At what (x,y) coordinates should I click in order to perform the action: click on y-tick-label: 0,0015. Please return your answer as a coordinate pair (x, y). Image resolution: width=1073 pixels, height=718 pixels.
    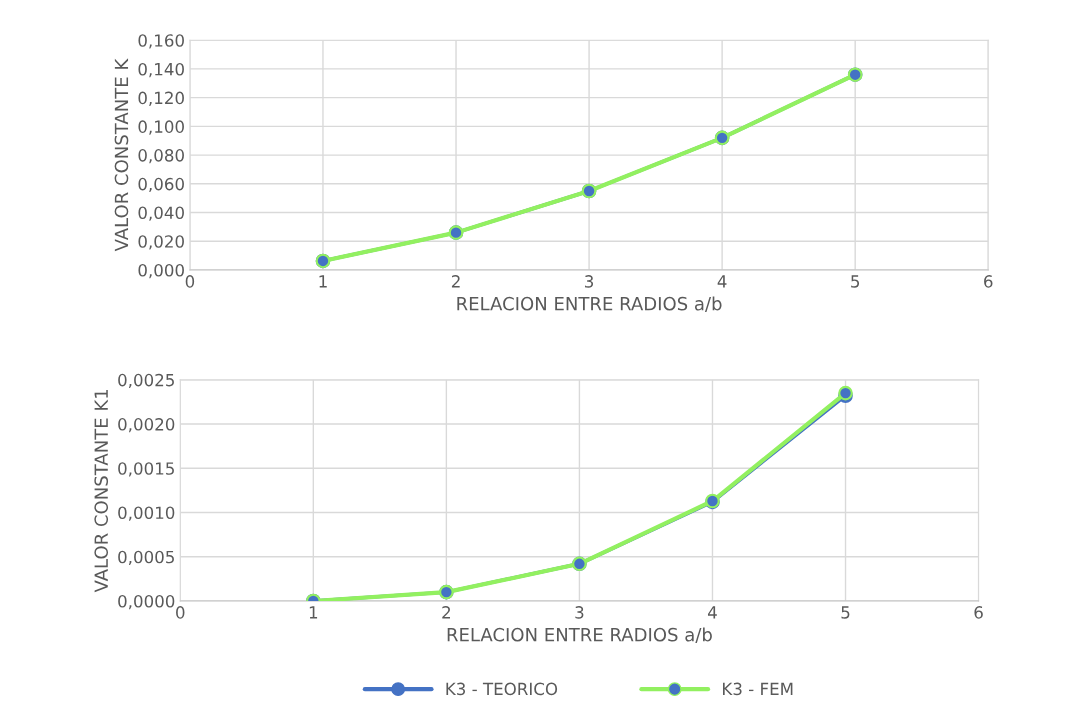
    Looking at the image, I should click on (146, 469).